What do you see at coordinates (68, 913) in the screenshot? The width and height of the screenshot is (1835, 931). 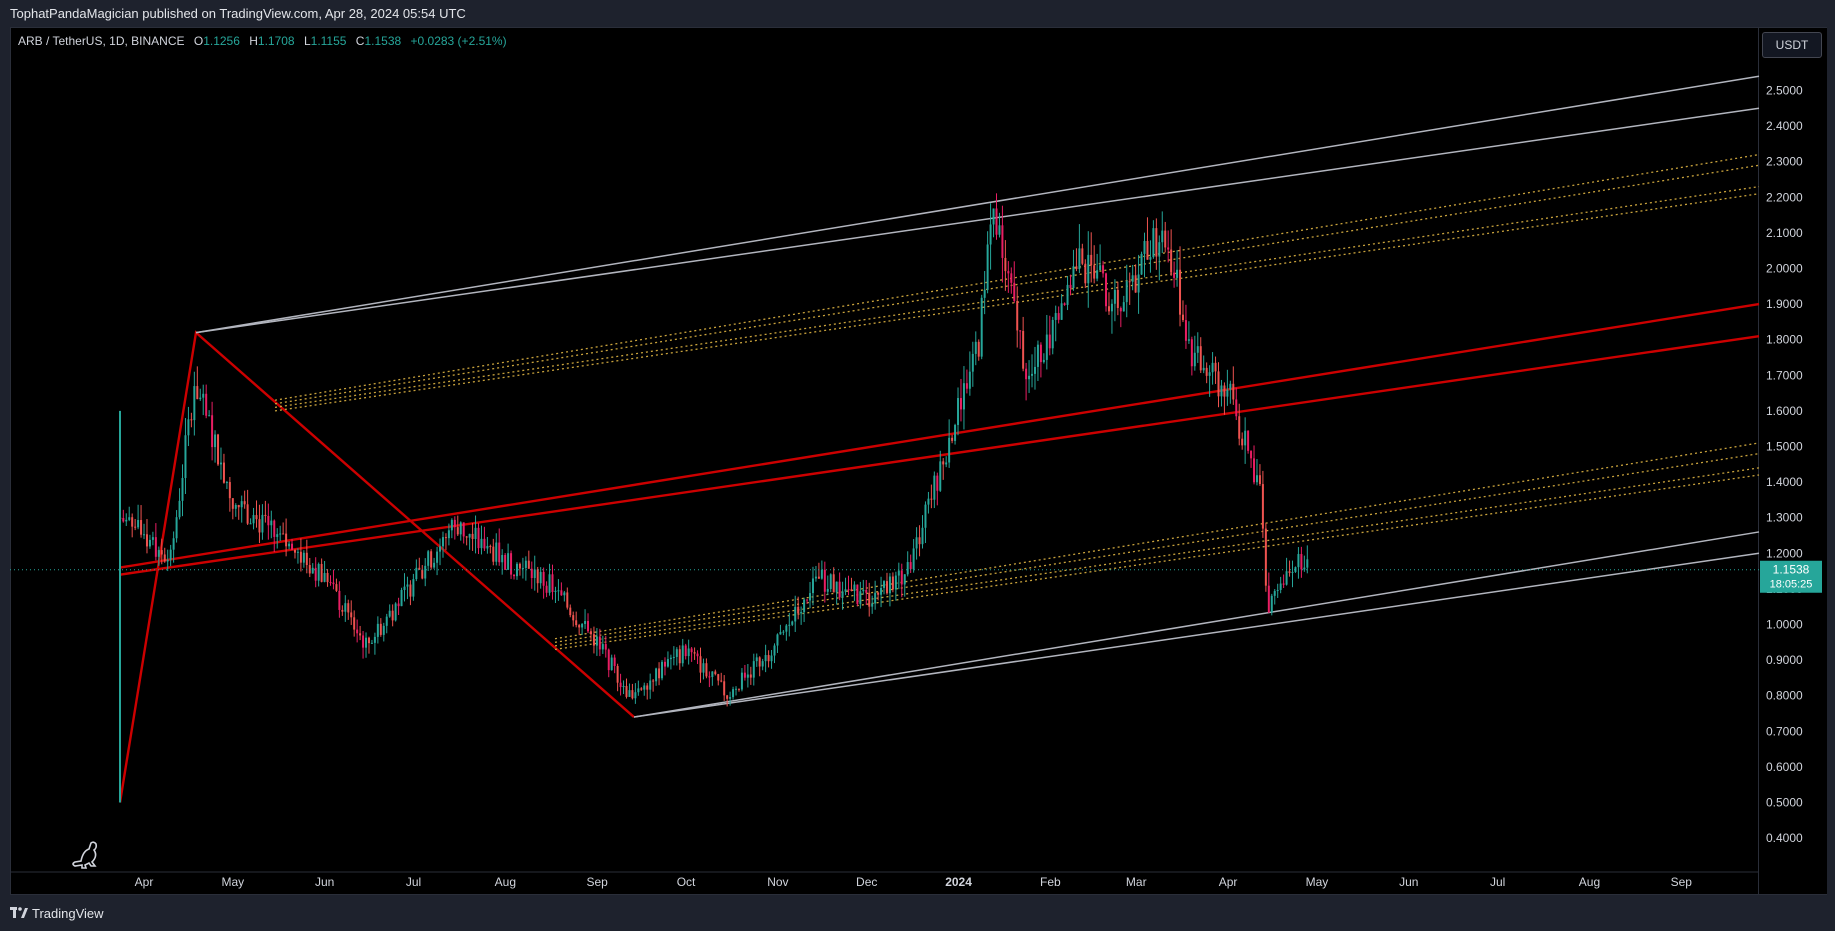 I see `footer-brand: TradingView` at bounding box center [68, 913].